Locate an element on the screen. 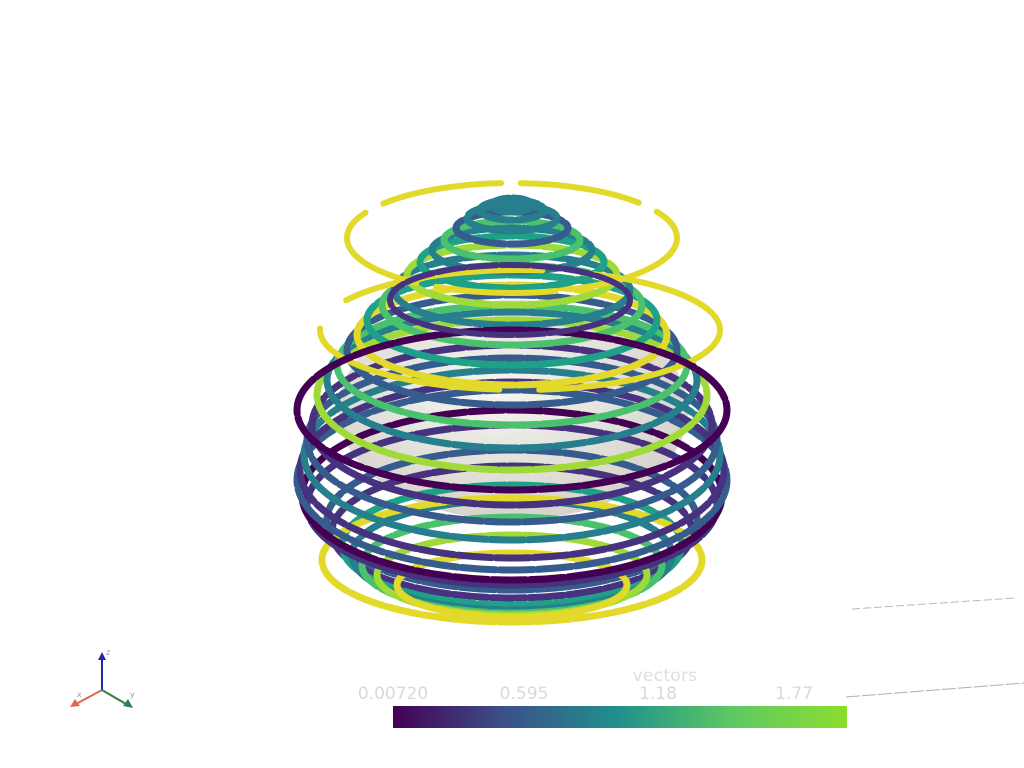  y-axis-label: y is located at coordinates (132, 694).